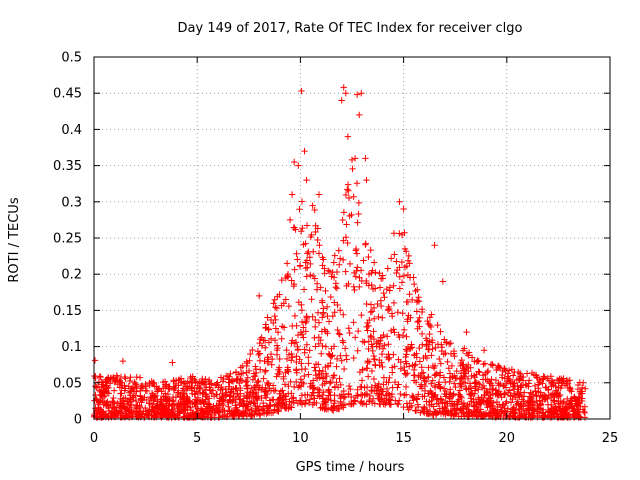  What do you see at coordinates (350, 467) in the screenshot?
I see `x-axis-label: GPS time / hours` at bounding box center [350, 467].